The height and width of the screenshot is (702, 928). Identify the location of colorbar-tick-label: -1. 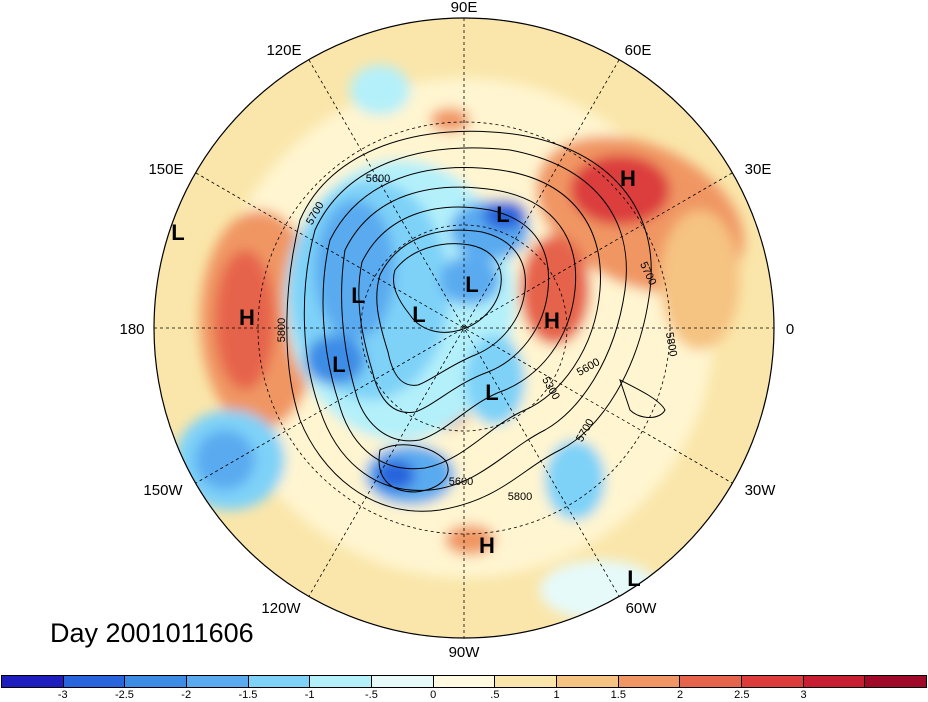
(309, 695).